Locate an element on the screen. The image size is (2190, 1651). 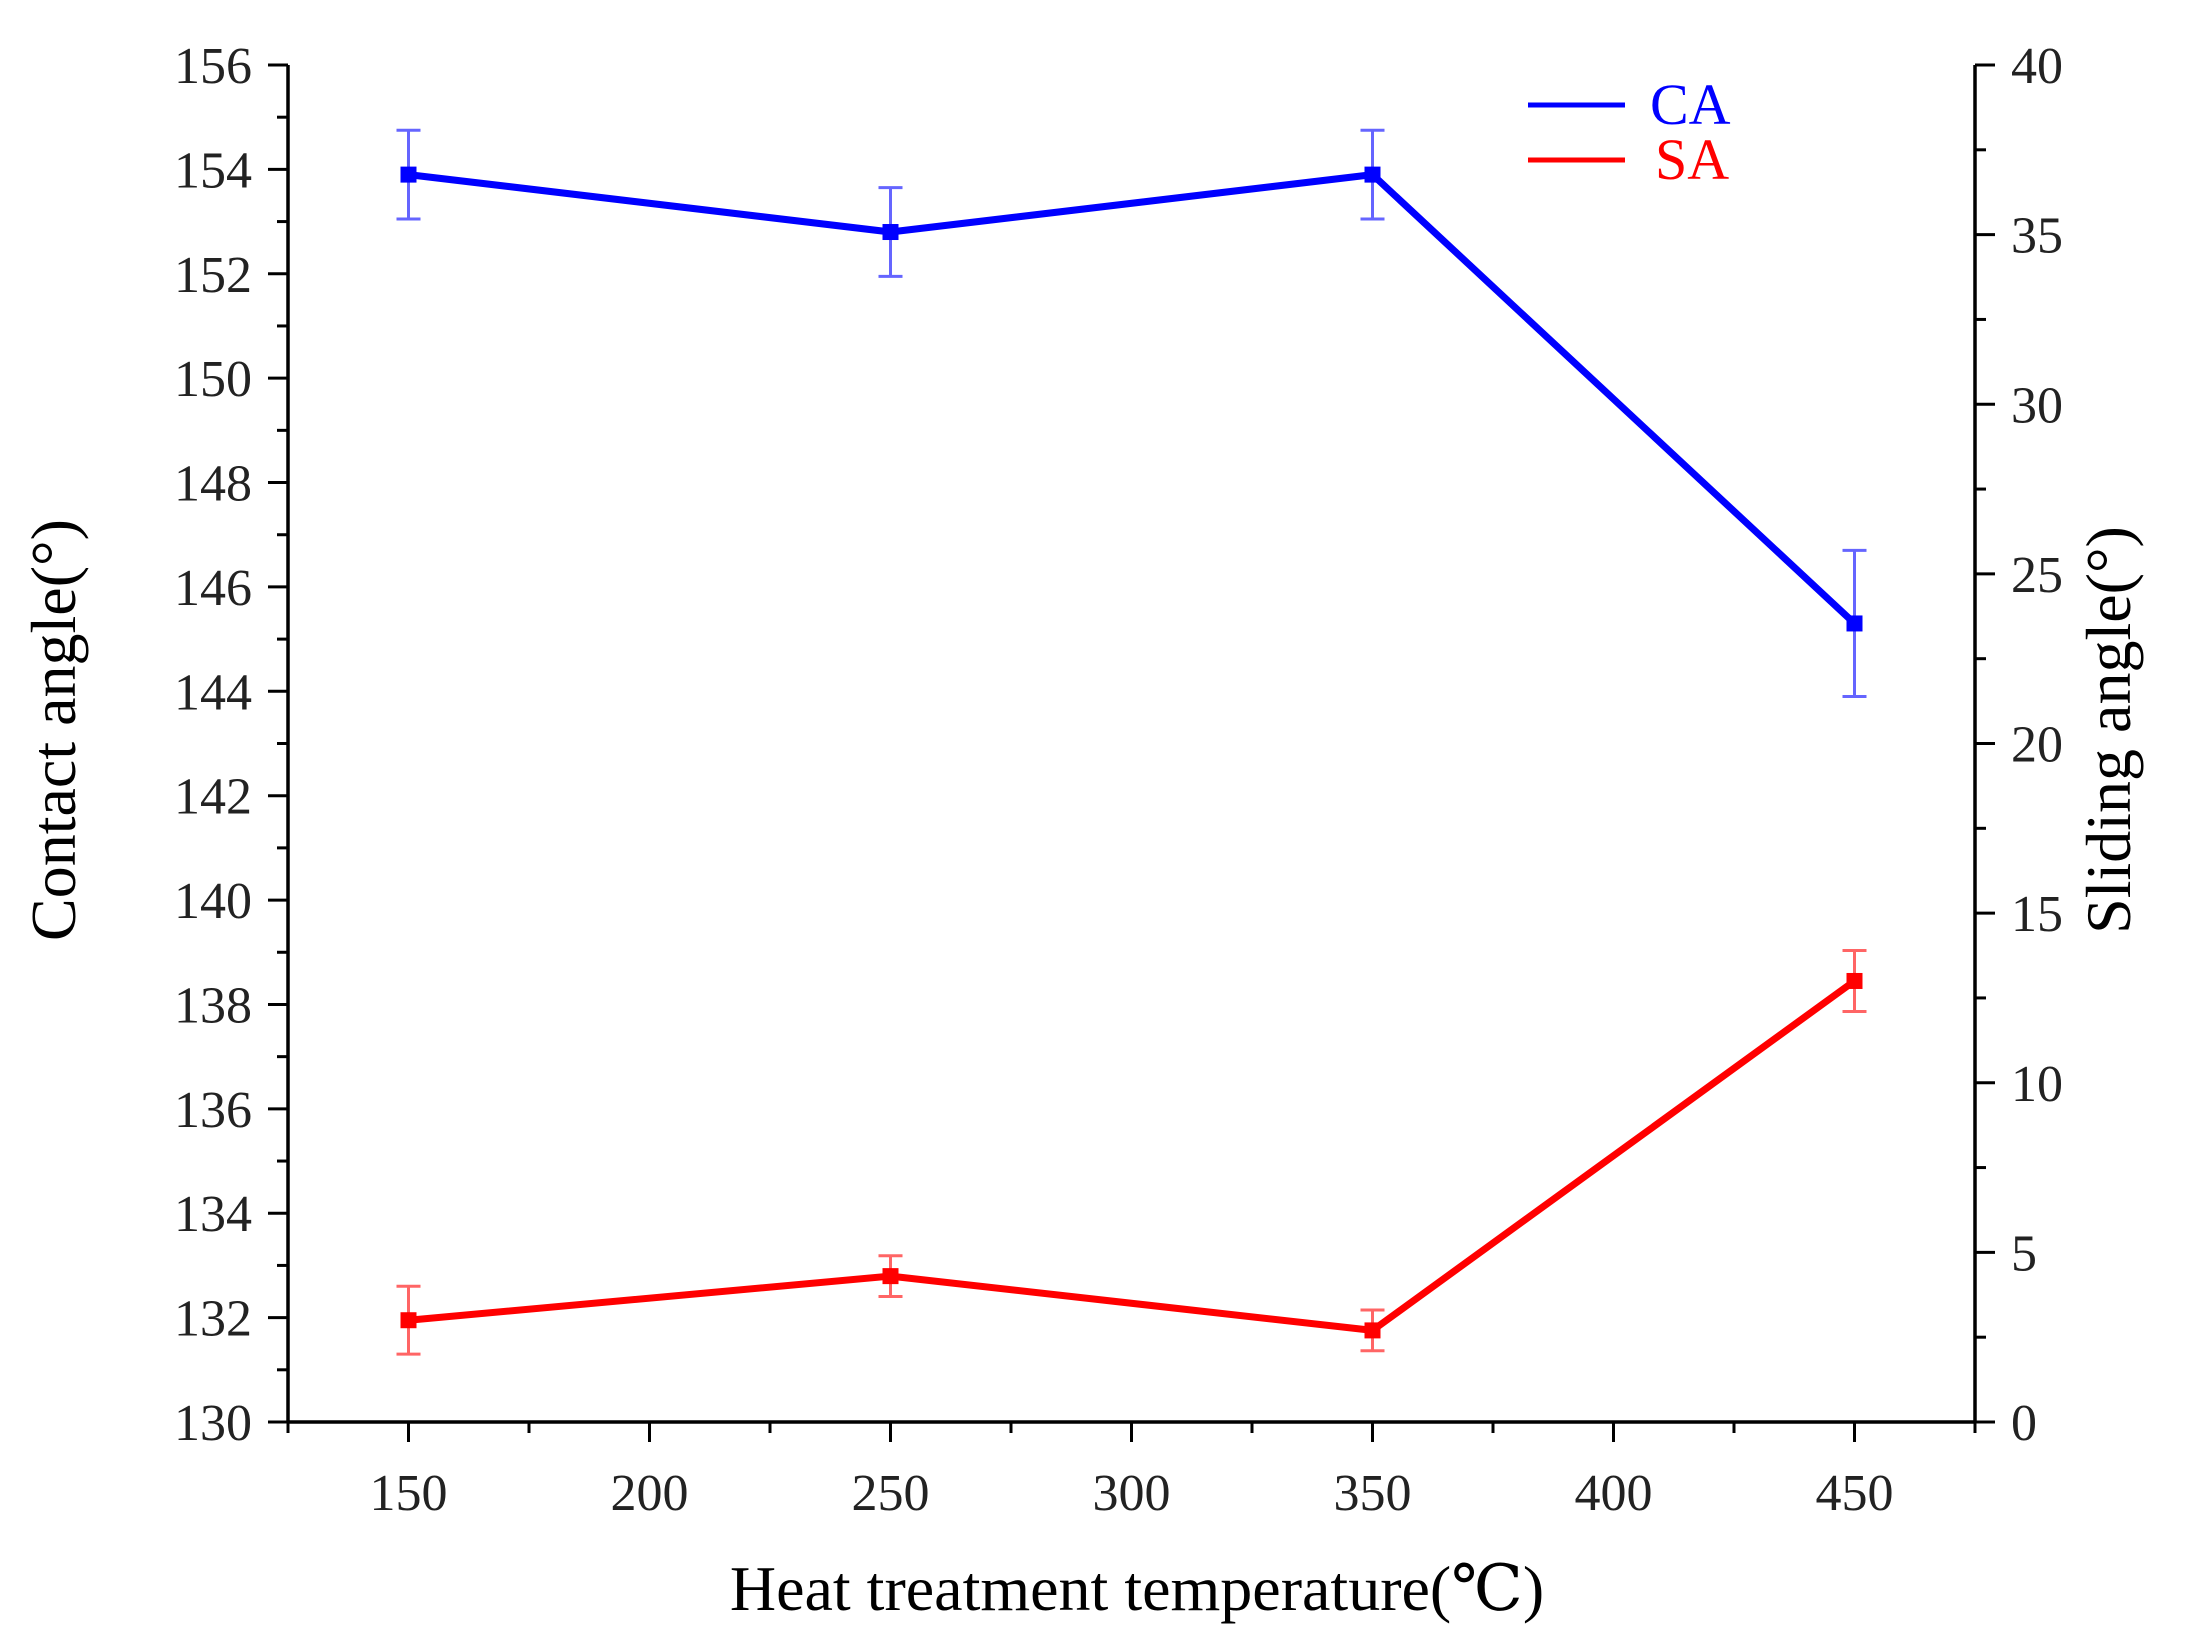
left-axis-title: Contact angle(°) is located at coordinates (53, 730).